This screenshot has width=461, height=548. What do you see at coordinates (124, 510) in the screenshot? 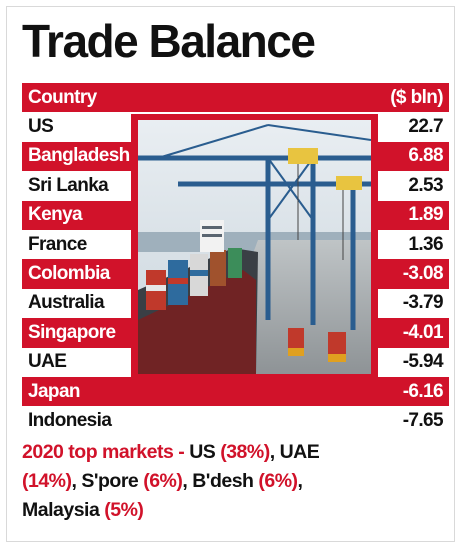
I see `market-share: (5%)` at bounding box center [124, 510].